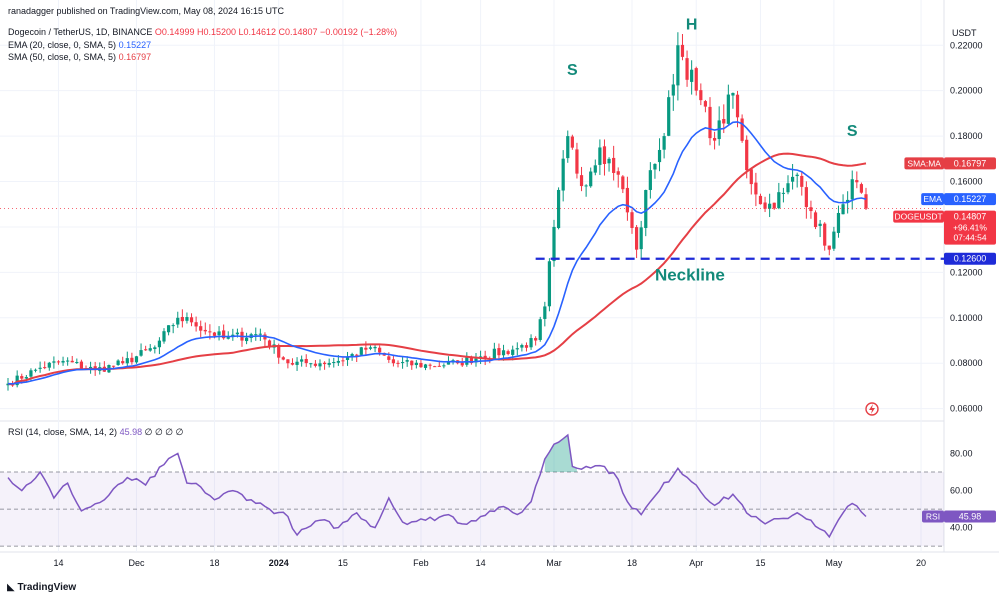 This screenshot has width=999, height=600. What do you see at coordinates (966, 45) in the screenshot?
I see `price-tick-label: 0.22000` at bounding box center [966, 45].